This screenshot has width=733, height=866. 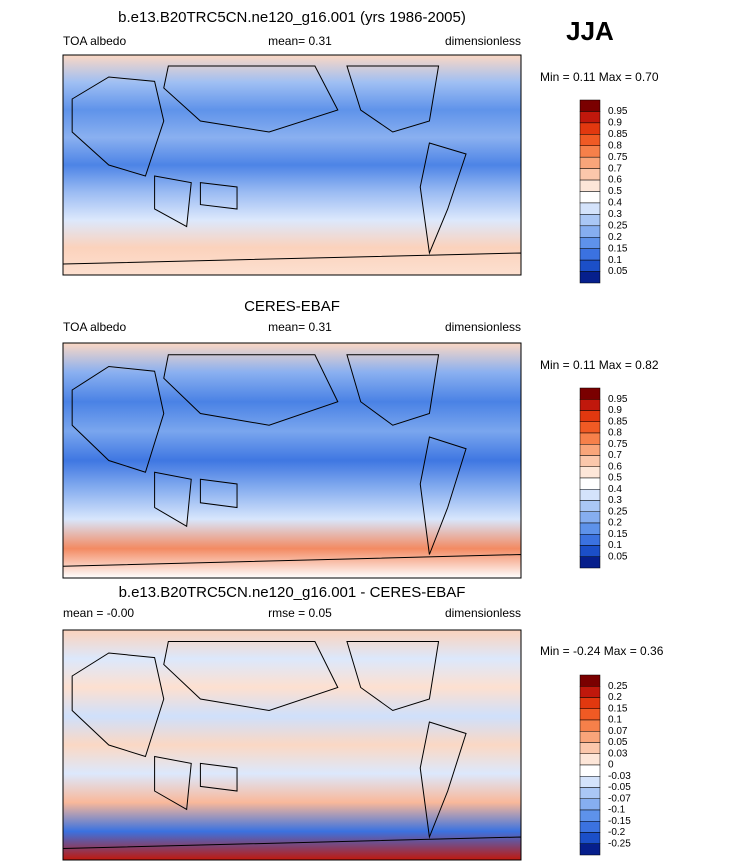 I want to click on colorbar-label: -0.05, so click(x=619, y=787).